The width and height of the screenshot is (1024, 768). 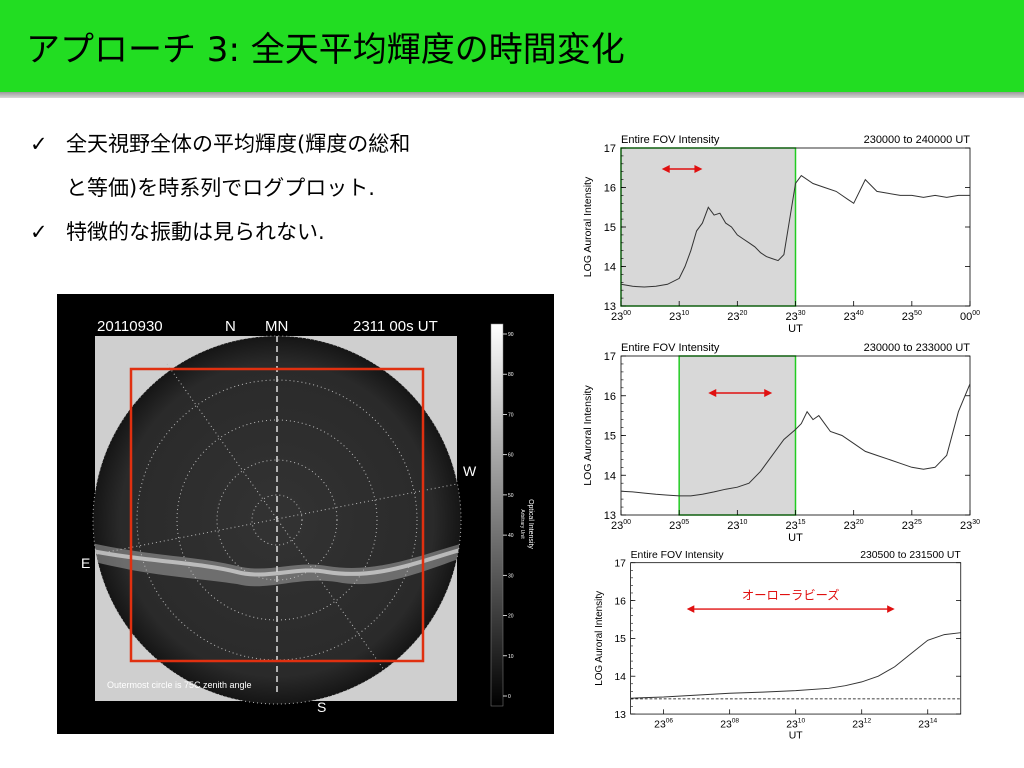 I want to click on east-label: E, so click(x=85, y=563).